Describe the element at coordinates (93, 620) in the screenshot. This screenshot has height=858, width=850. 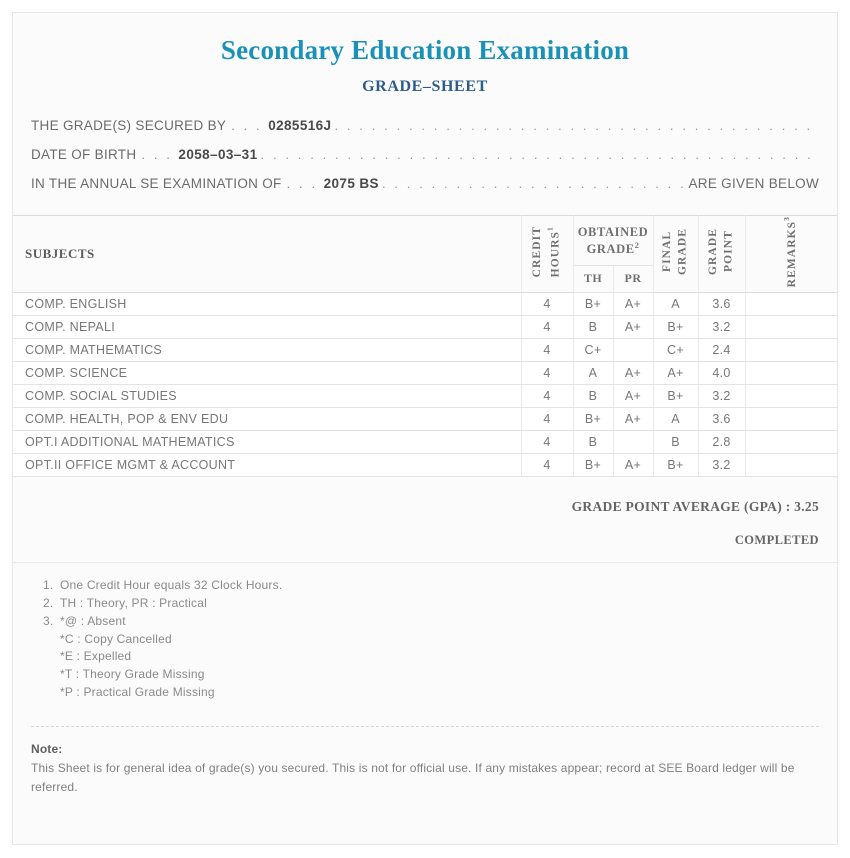
I see `footnote-text: *@ : Absent` at that location.